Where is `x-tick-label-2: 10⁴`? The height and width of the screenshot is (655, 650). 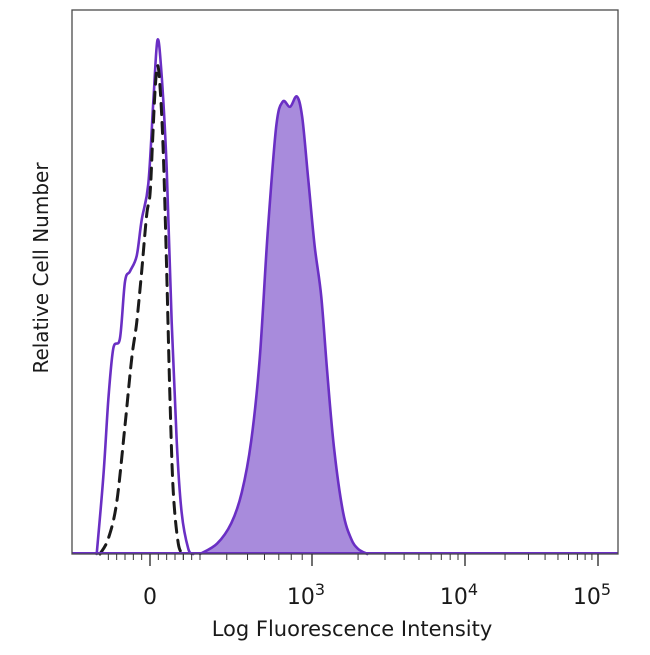
x-tick-label-2: 10⁴ is located at coordinates (459, 595).